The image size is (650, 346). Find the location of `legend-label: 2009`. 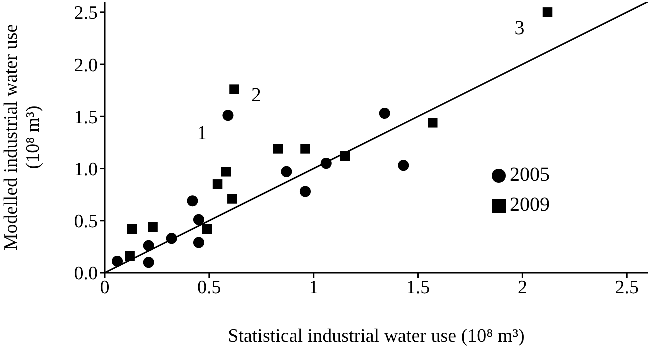

legend-label: 2009 is located at coordinates (530, 205).